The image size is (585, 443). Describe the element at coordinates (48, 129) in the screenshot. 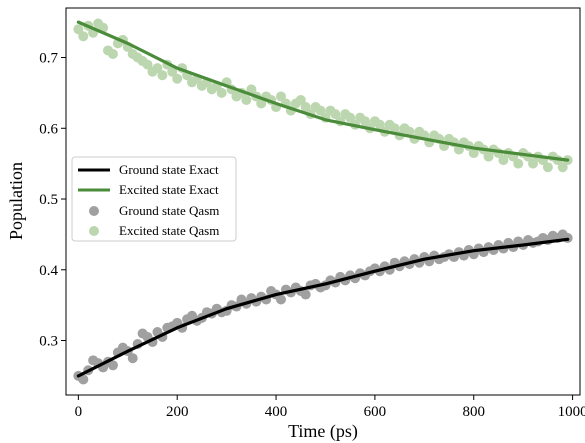

I see `y-tick-label: 0.6` at that location.